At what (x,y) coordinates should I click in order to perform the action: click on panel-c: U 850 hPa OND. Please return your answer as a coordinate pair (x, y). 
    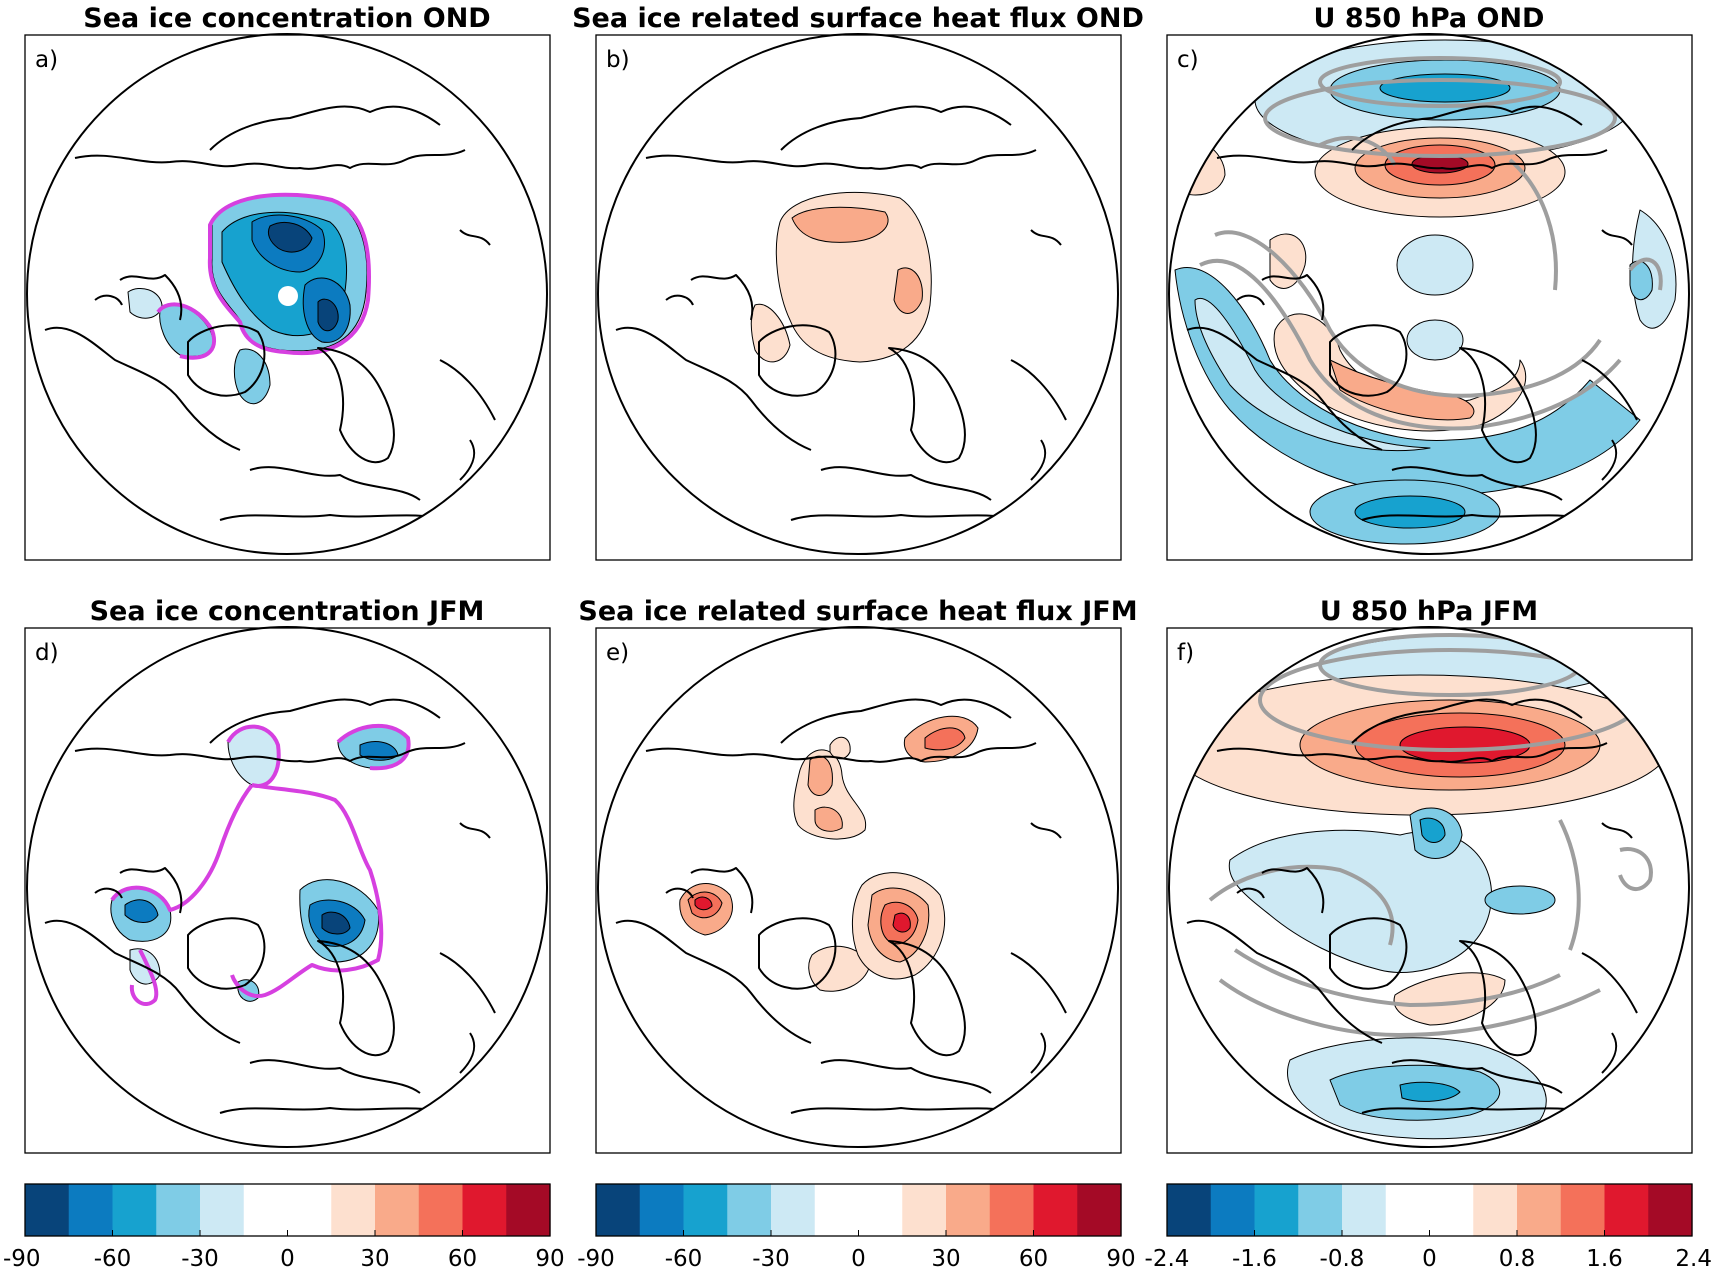
    Looking at the image, I should click on (1429, 282).